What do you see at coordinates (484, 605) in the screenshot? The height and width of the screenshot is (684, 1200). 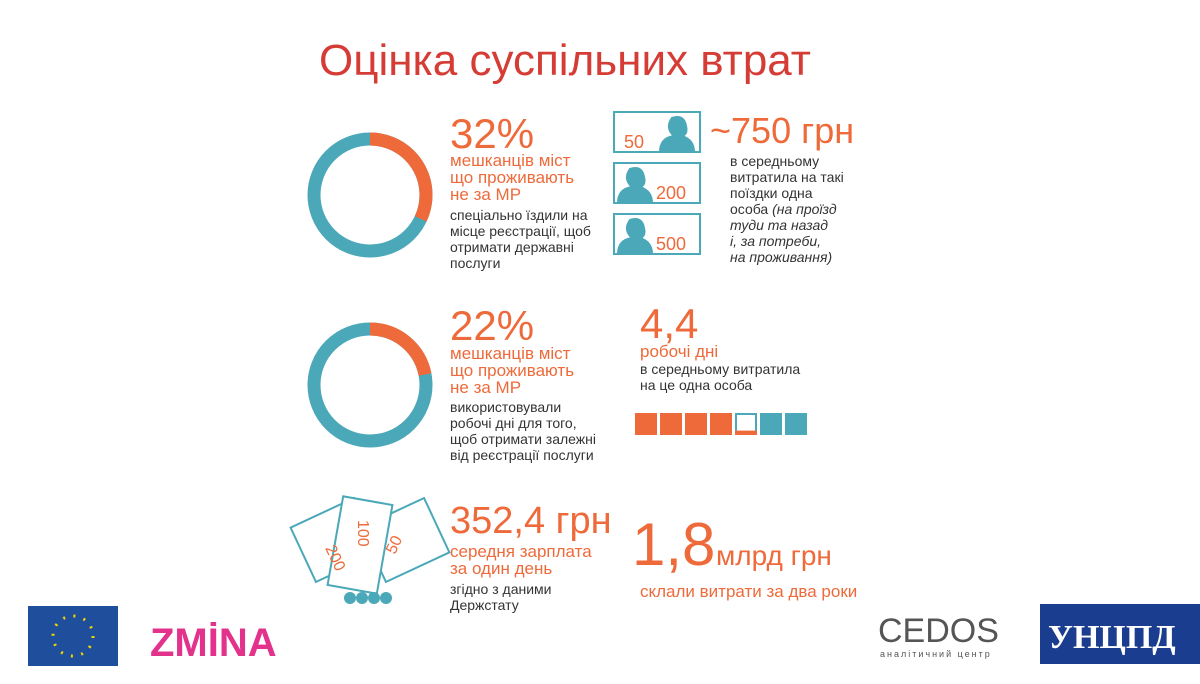 I see `line: Держстату` at bounding box center [484, 605].